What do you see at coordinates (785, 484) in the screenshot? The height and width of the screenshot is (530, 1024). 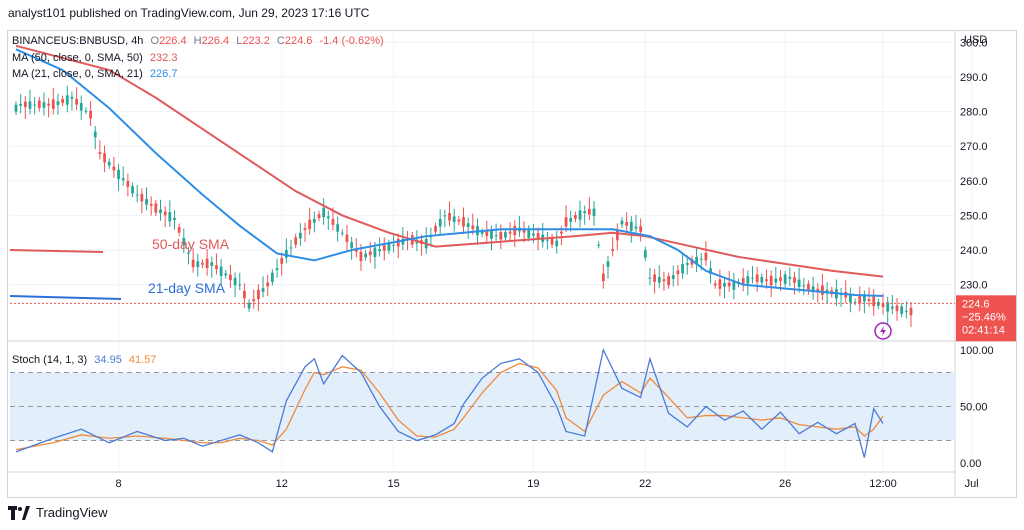 I see `time-tick-label: 26` at bounding box center [785, 484].